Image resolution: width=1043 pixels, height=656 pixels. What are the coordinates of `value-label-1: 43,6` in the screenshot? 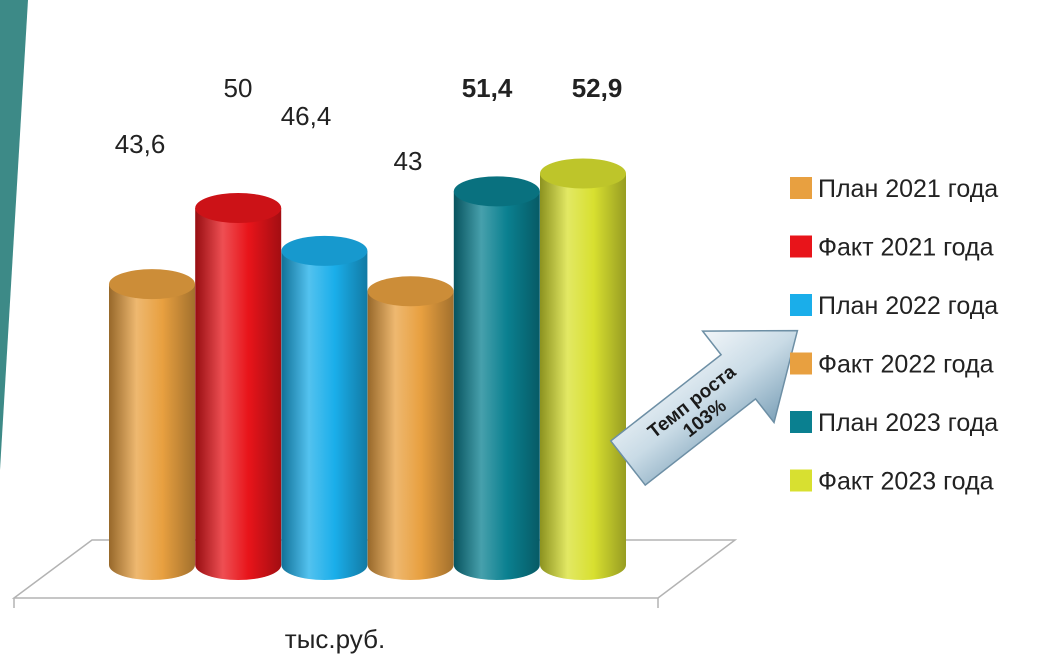 It's located at (140, 144).